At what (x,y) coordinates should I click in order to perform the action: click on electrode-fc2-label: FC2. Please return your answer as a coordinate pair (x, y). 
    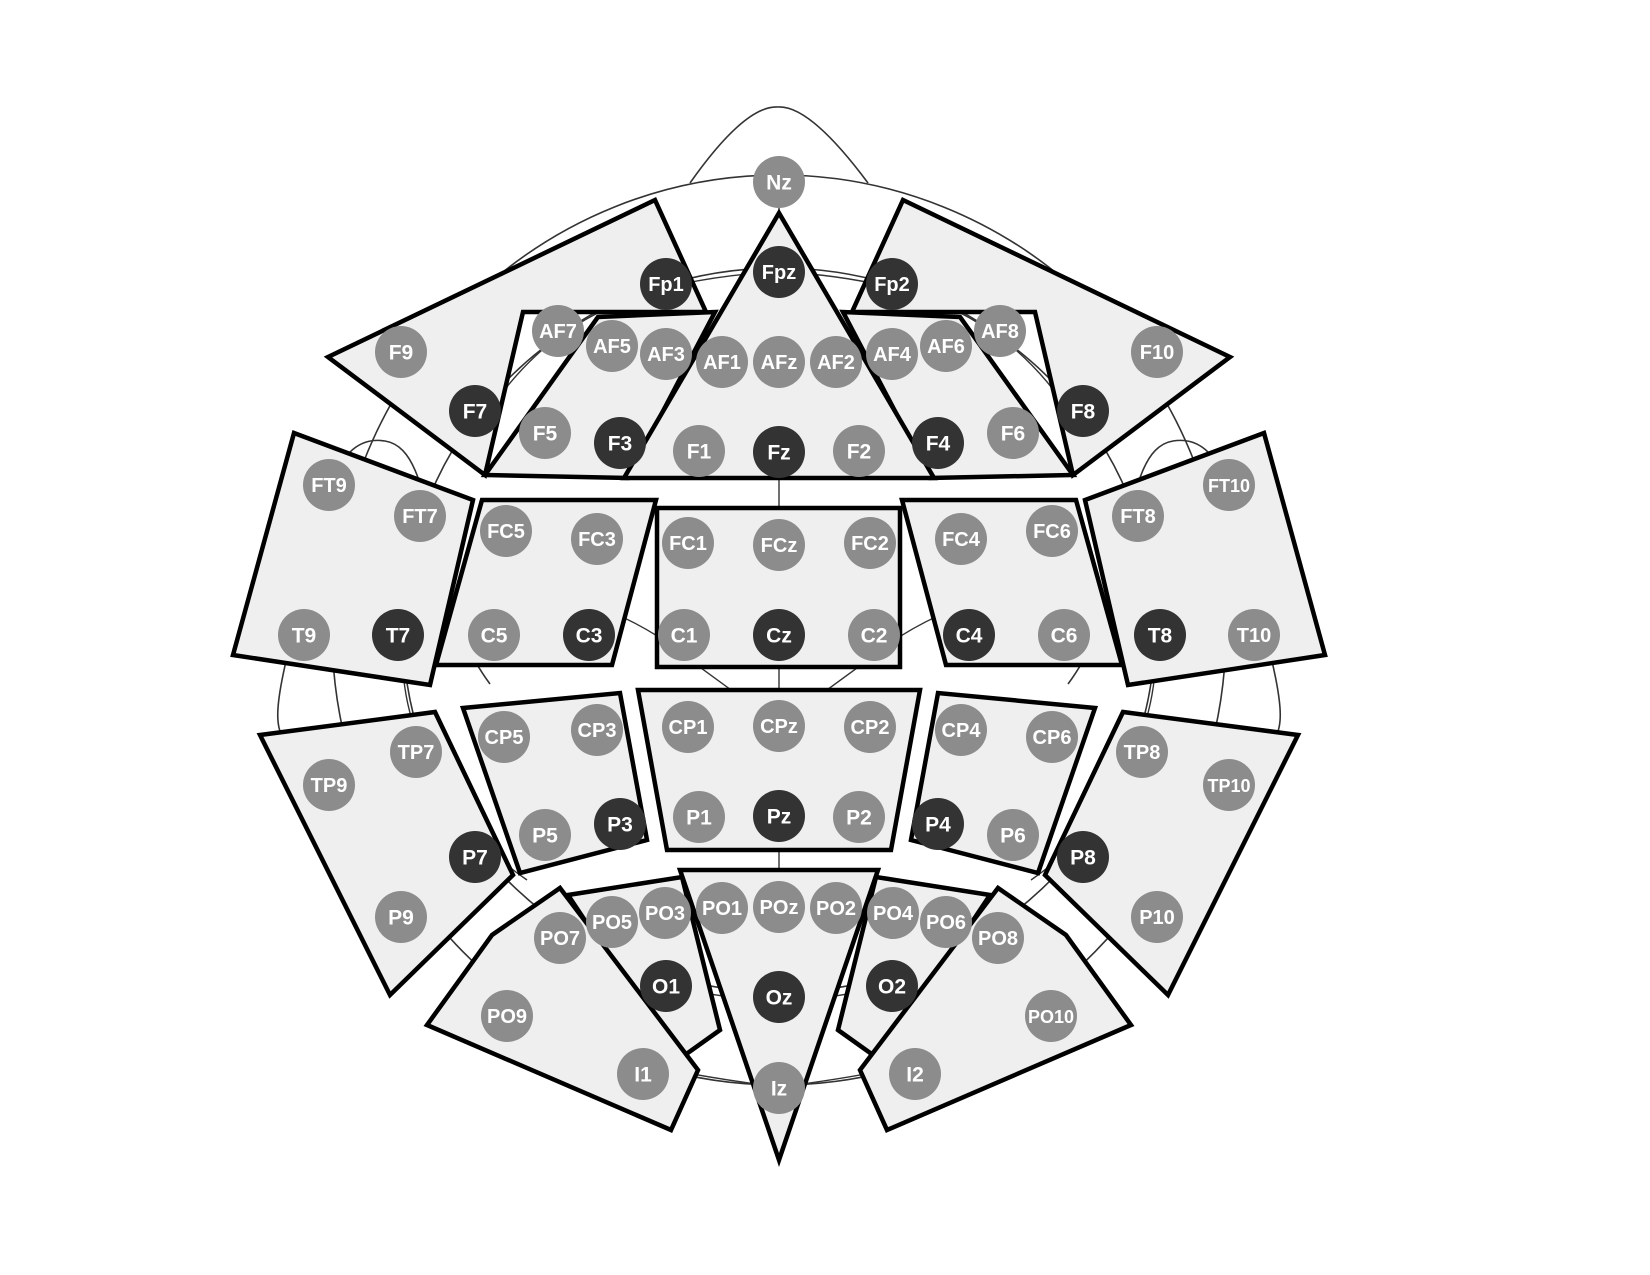
    Looking at the image, I should click on (870, 544).